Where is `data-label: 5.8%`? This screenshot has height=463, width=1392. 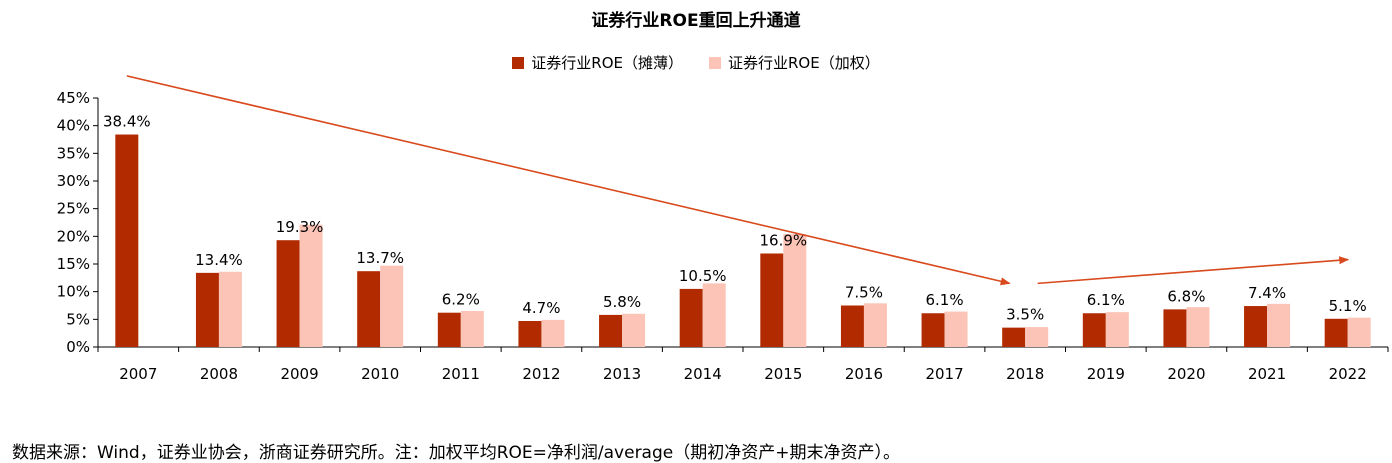
data-label: 5.8% is located at coordinates (622, 302).